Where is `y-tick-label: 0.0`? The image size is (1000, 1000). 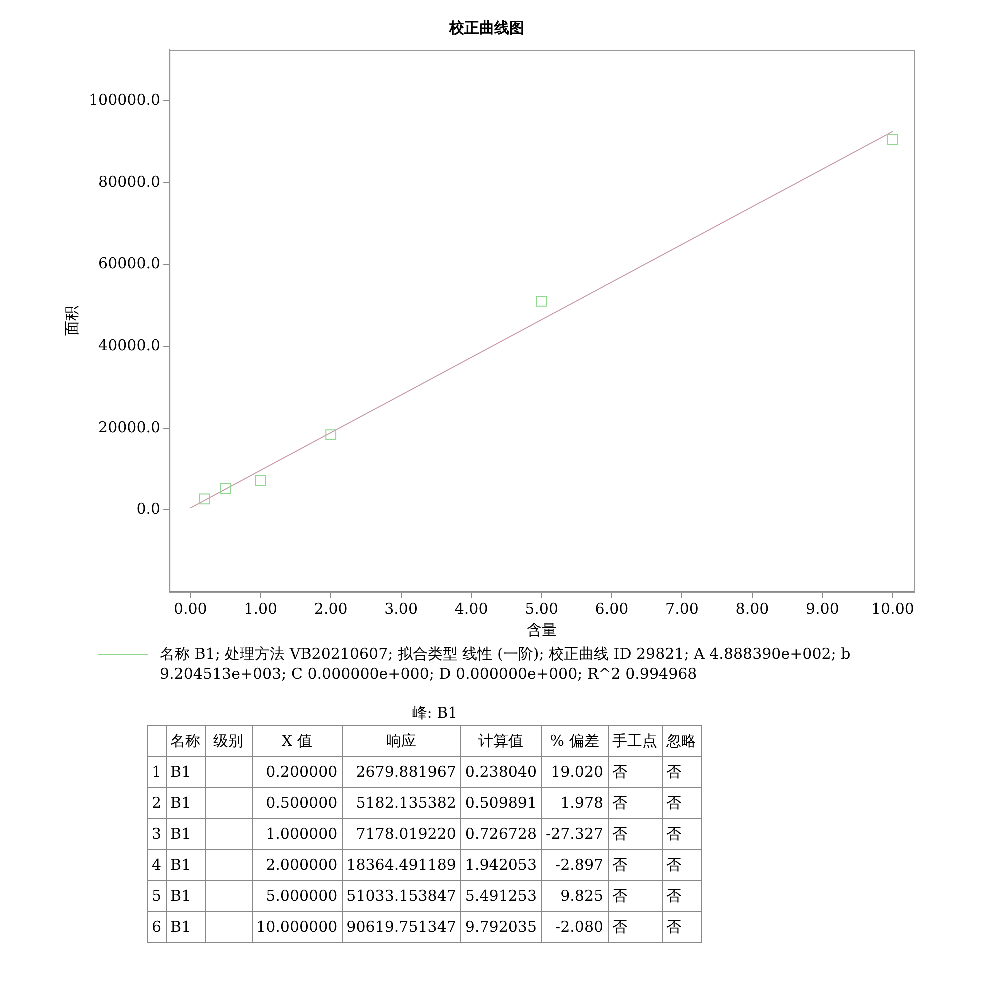
y-tick-label: 0.0 is located at coordinates (148, 509).